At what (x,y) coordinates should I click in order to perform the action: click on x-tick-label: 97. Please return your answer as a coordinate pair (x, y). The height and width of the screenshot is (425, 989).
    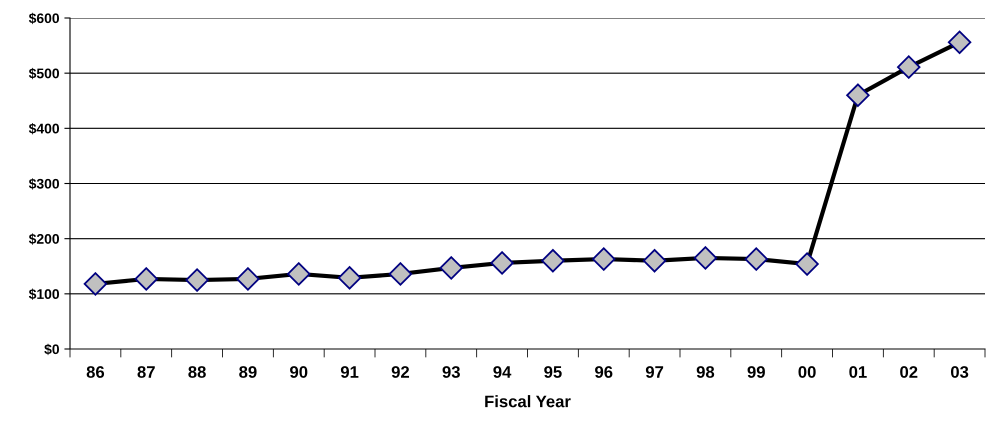
    Looking at the image, I should click on (655, 372).